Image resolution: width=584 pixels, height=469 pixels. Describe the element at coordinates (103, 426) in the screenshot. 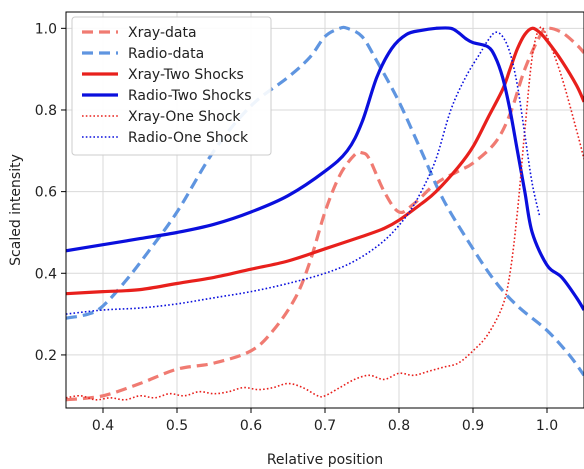

I see `x-tick-label: 0.4` at that location.